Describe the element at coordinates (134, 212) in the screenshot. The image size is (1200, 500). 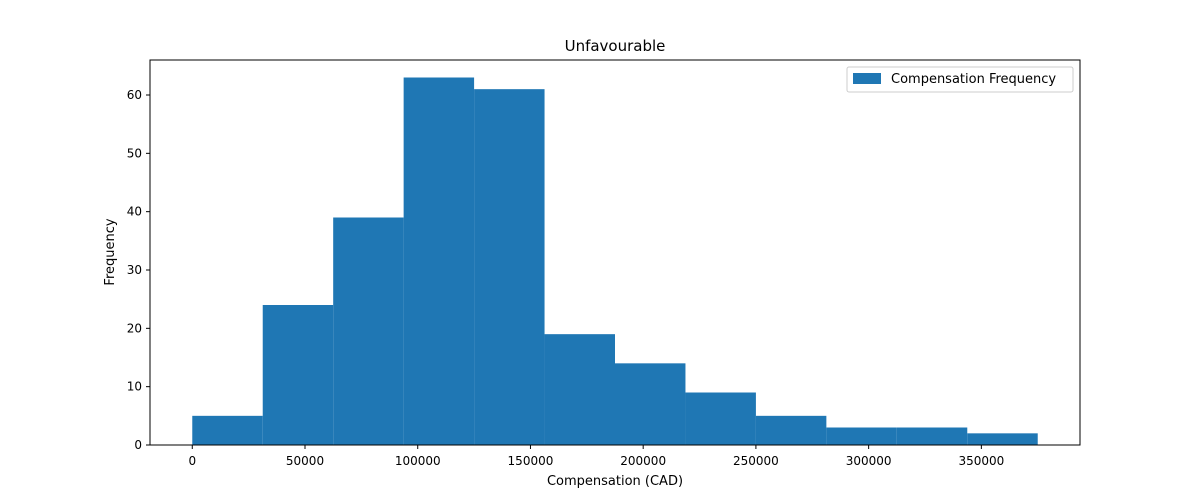
I see `y-tick-label: 40` at that location.